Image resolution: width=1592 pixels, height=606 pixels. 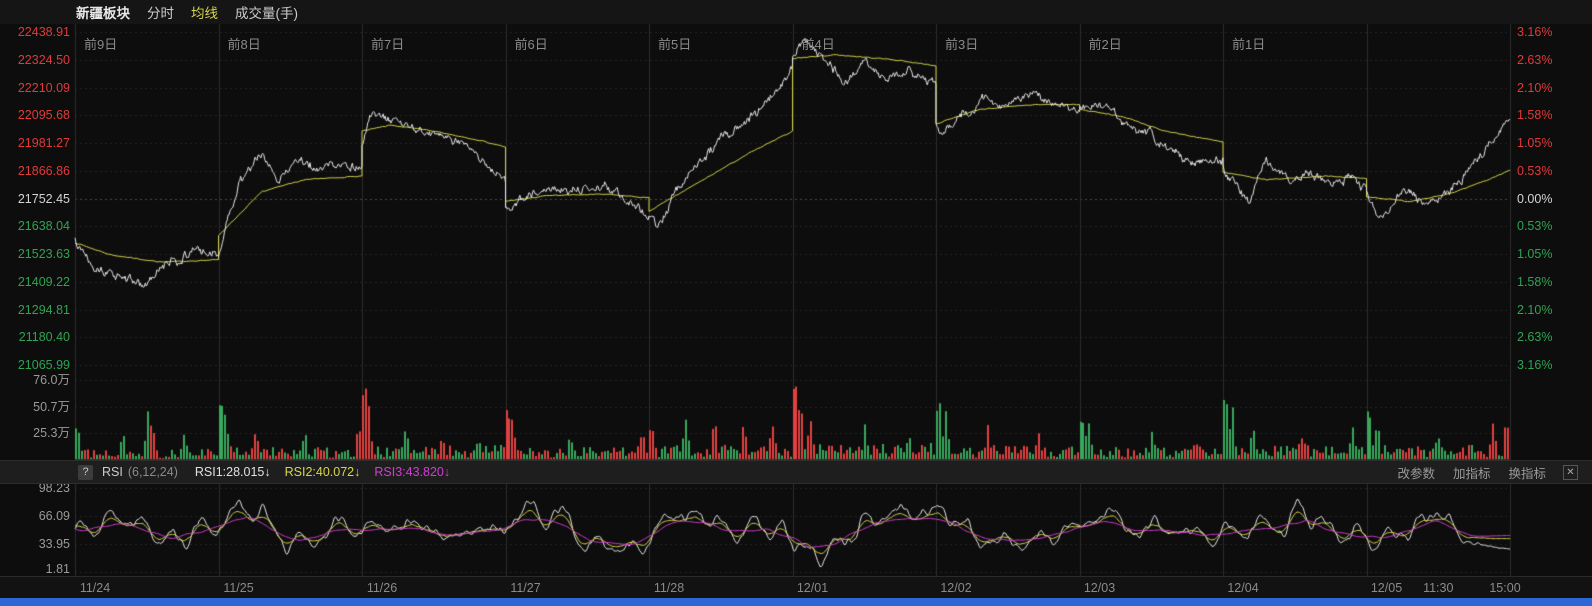 I want to click on toolbar-tab-1: 新疆板块, so click(x=103, y=13).